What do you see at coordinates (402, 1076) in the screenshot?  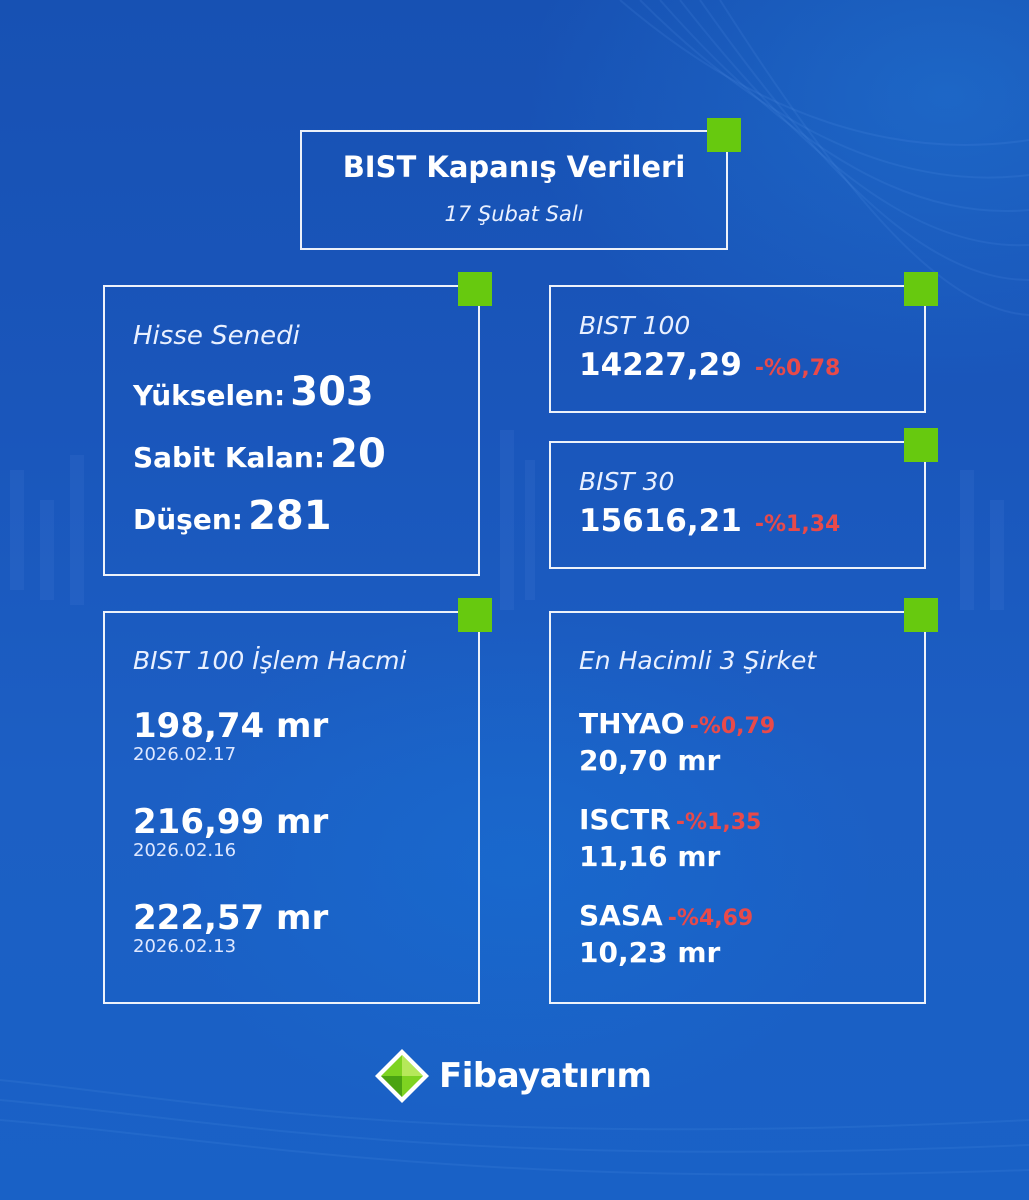 I see `fiba-diamond-icon` at bounding box center [402, 1076].